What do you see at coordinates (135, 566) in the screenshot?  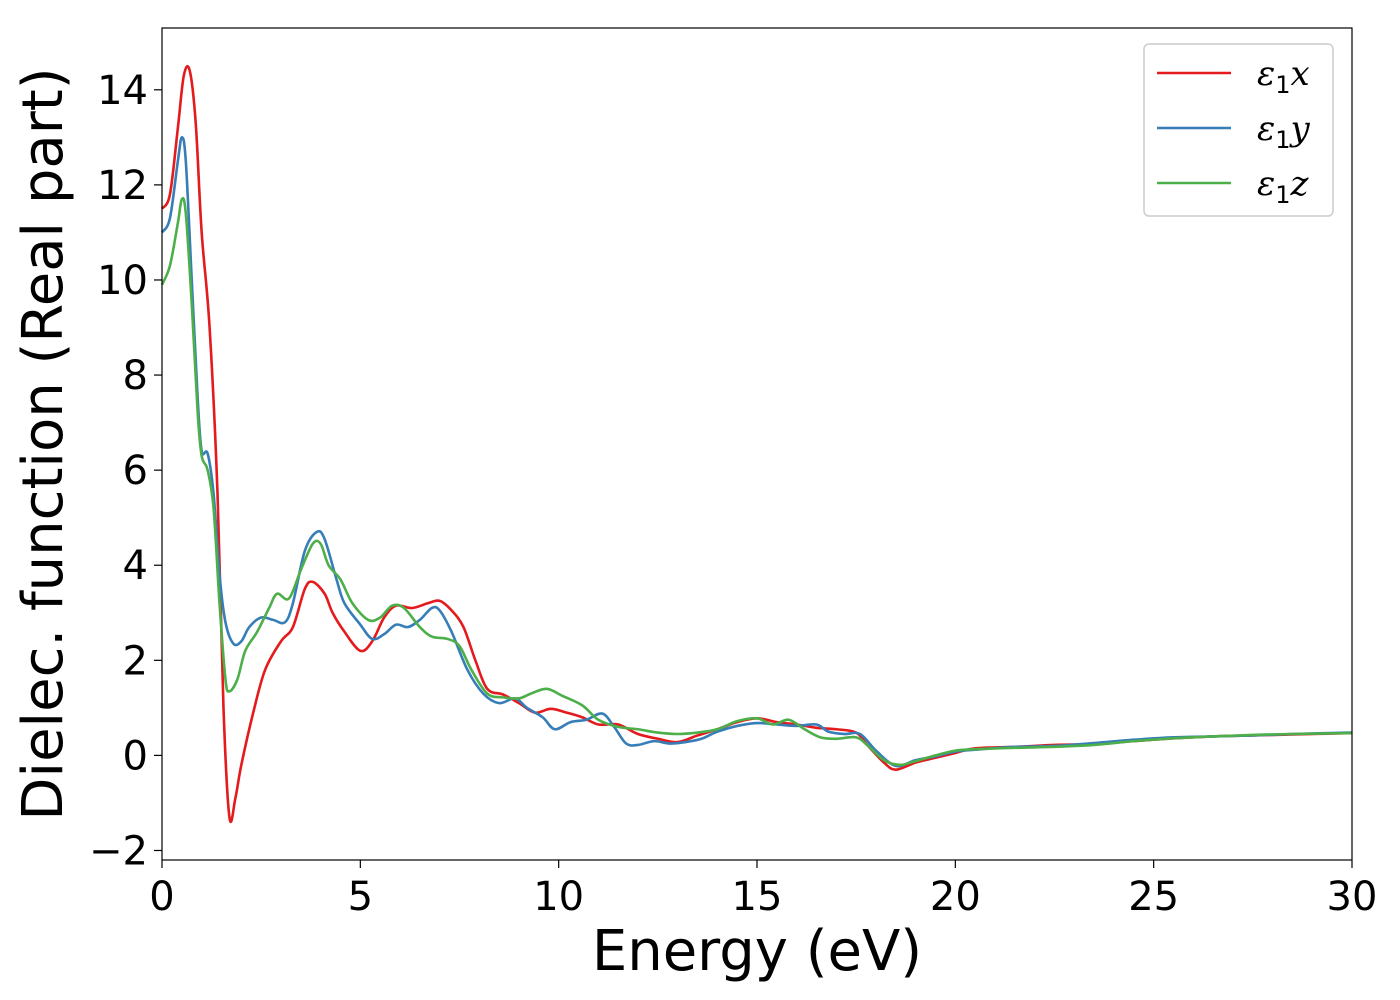 I see `y-tick-label: 4` at bounding box center [135, 566].